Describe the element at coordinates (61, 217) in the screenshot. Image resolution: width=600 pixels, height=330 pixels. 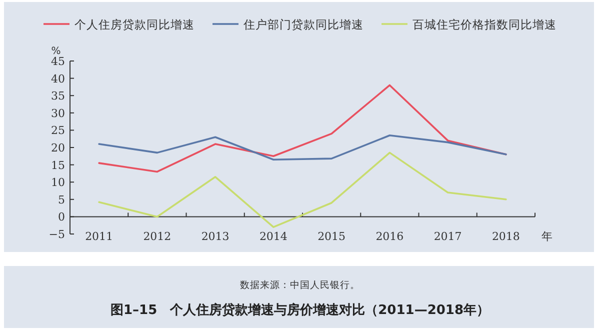
I see `y-tick-label: 0` at that location.